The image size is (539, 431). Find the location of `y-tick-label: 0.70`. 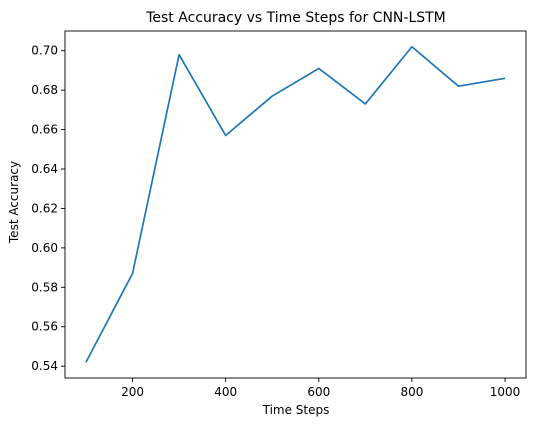

y-tick-label: 0.70 is located at coordinates (44, 51).